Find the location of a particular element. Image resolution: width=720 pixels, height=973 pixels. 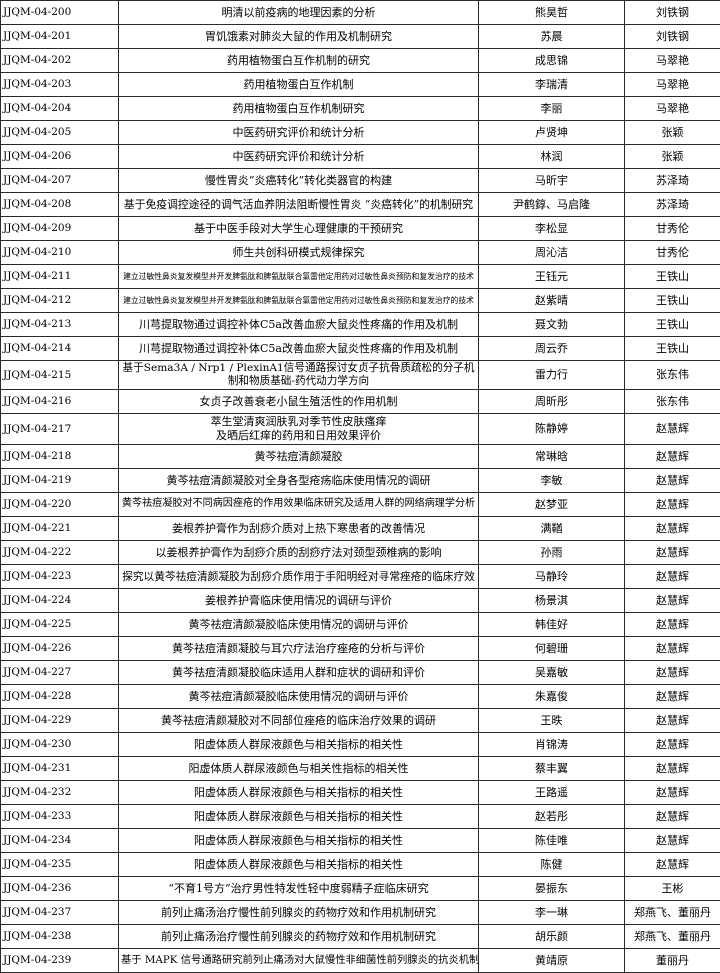

student-name-cell: 马静玲 is located at coordinates (552, 576).